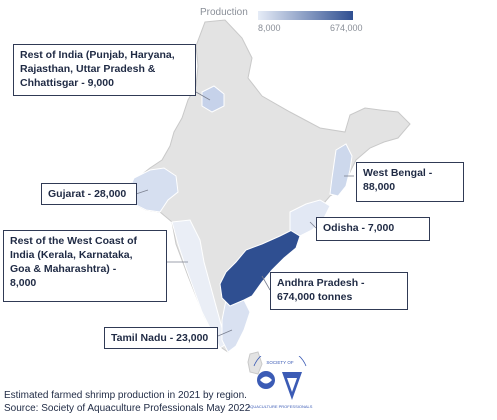 The width and height of the screenshot is (497, 420). I want to click on callout-west-bengal: West Bengal - 88,000, so click(410, 182).